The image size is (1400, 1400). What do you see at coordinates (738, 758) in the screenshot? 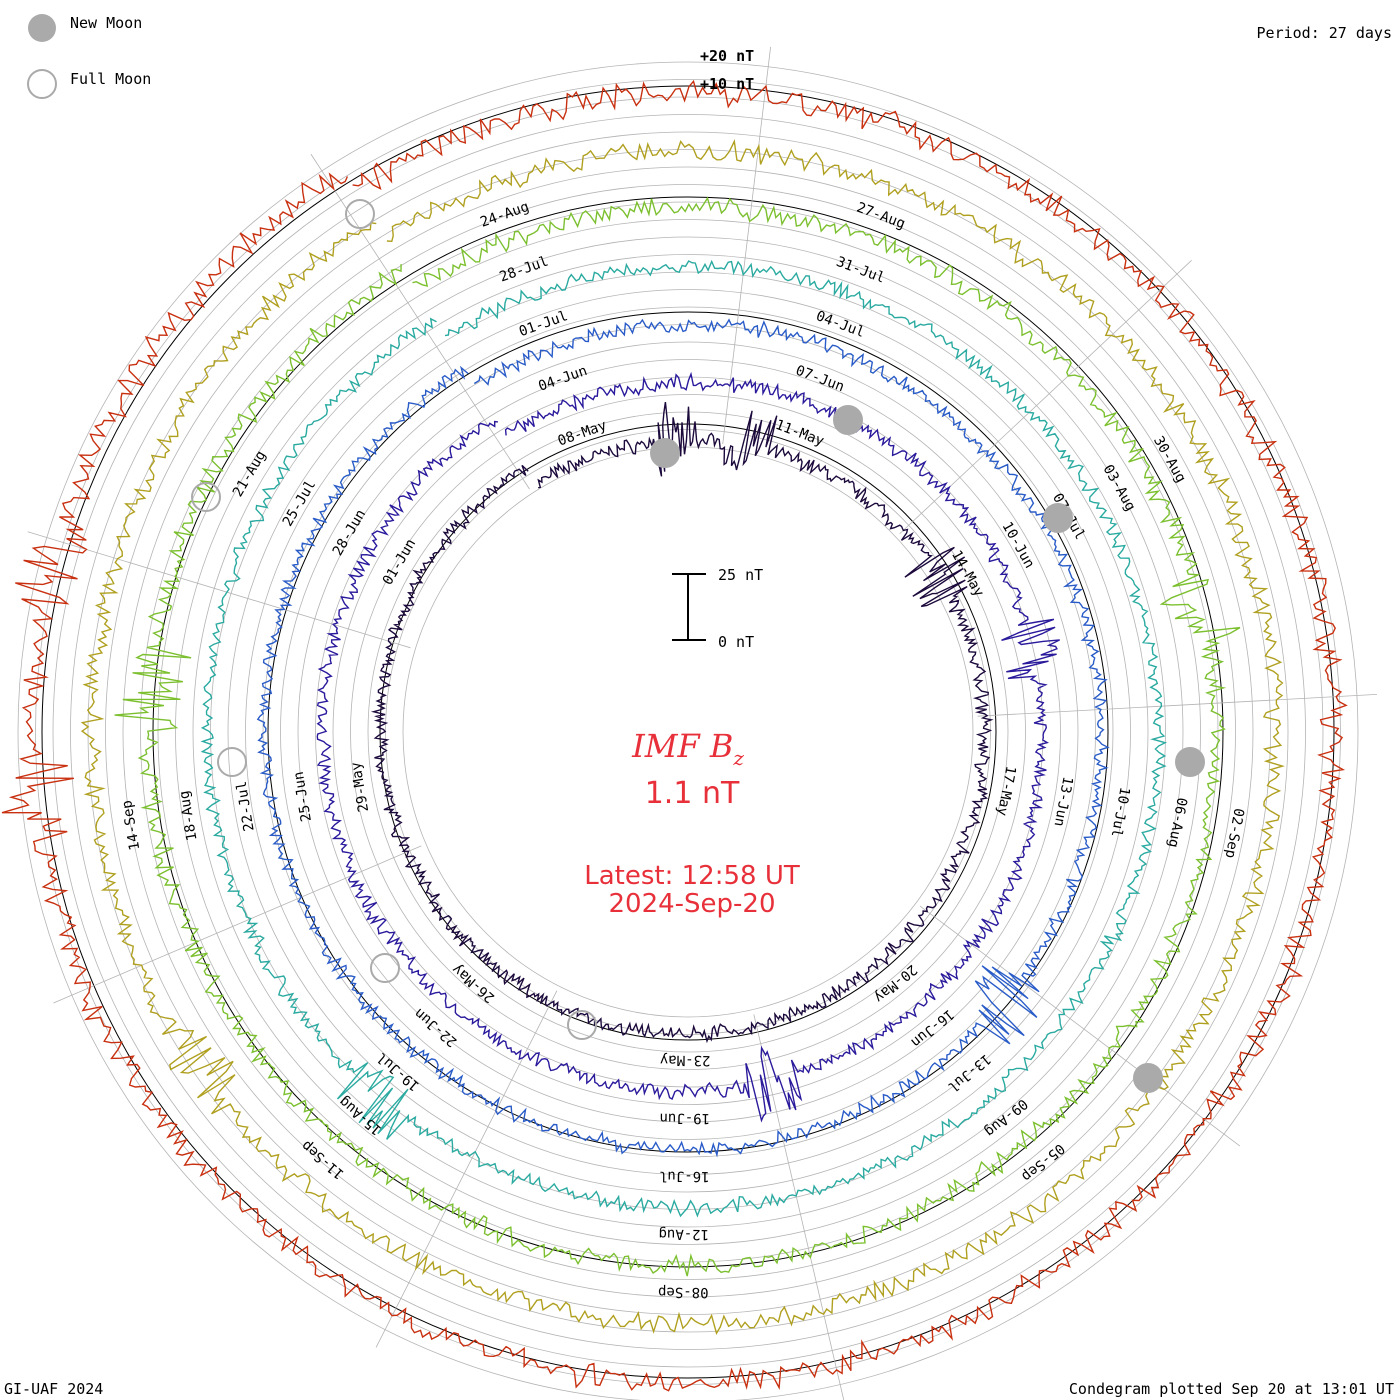
I see `chart-title-subscript: z` at bounding box center [738, 758].